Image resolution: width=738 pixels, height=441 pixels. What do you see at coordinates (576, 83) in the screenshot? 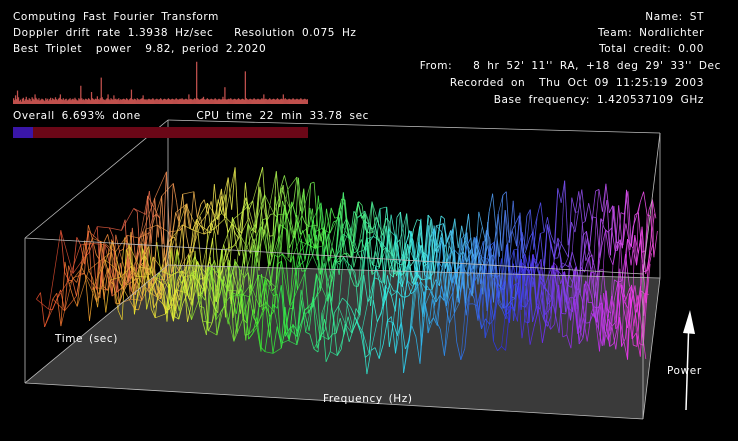
I see `recorded-date-text: Recorded on Thu Oct 09 11:25:19 2003` at bounding box center [576, 83].